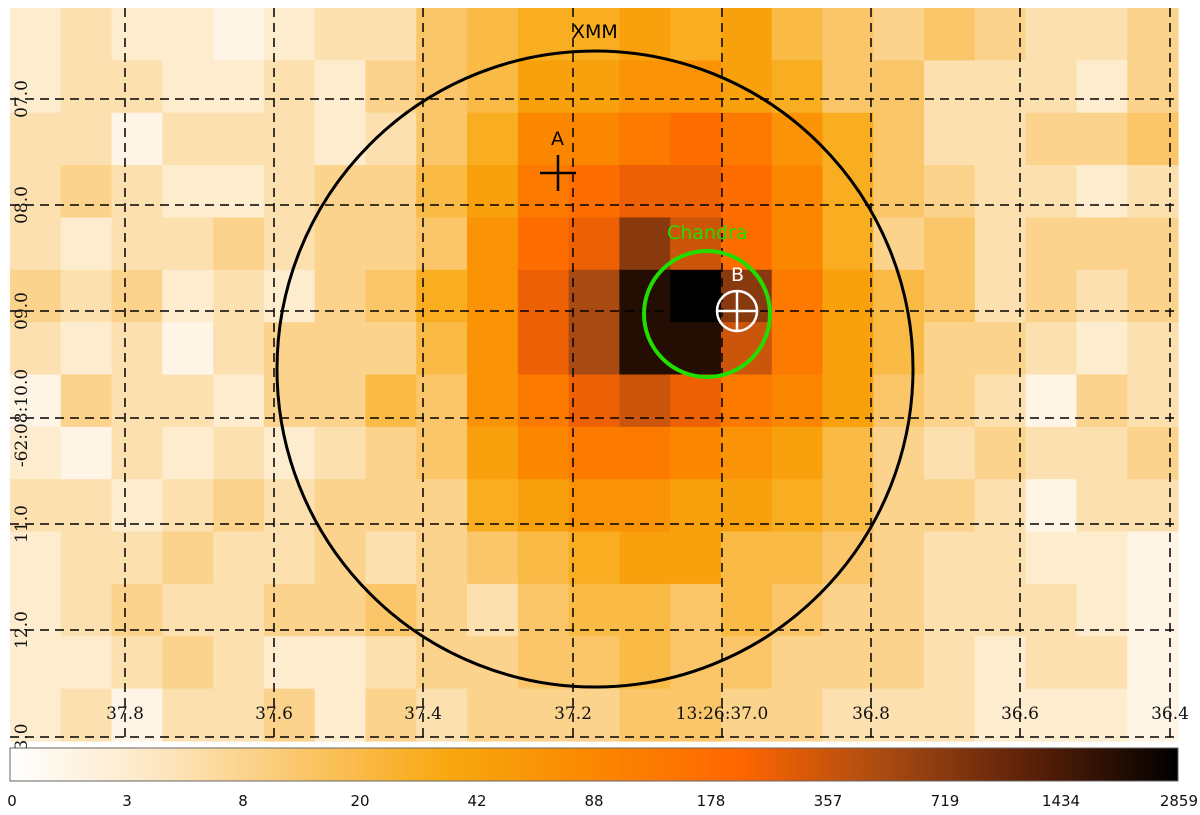 The image size is (1200, 815). Describe the element at coordinates (871, 714) in the screenshot. I see `ra-tick-label: 36.8` at that location.